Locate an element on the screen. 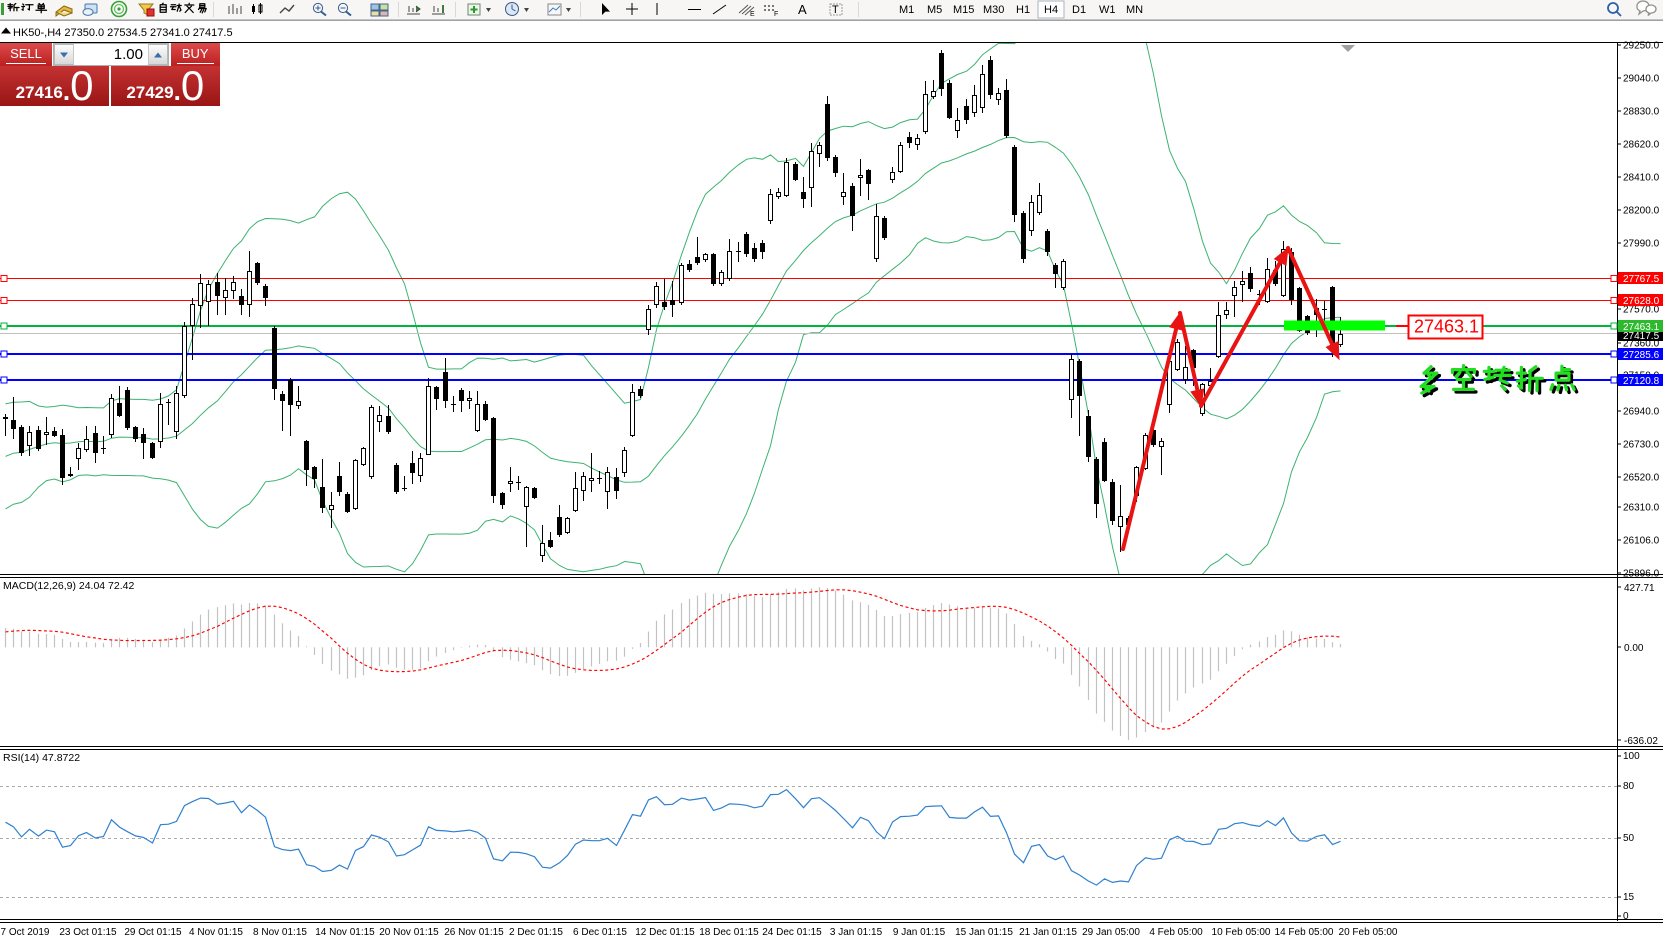 The width and height of the screenshot is (1663, 945). svg-text: 27417.5 is located at coordinates (1641, 336).